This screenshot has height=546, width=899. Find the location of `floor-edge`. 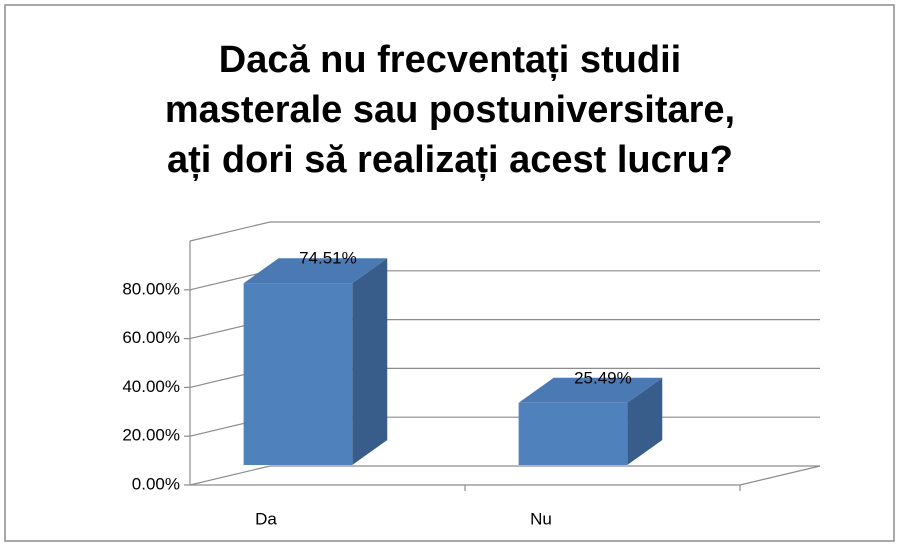

floor-edge is located at coordinates (780, 475).